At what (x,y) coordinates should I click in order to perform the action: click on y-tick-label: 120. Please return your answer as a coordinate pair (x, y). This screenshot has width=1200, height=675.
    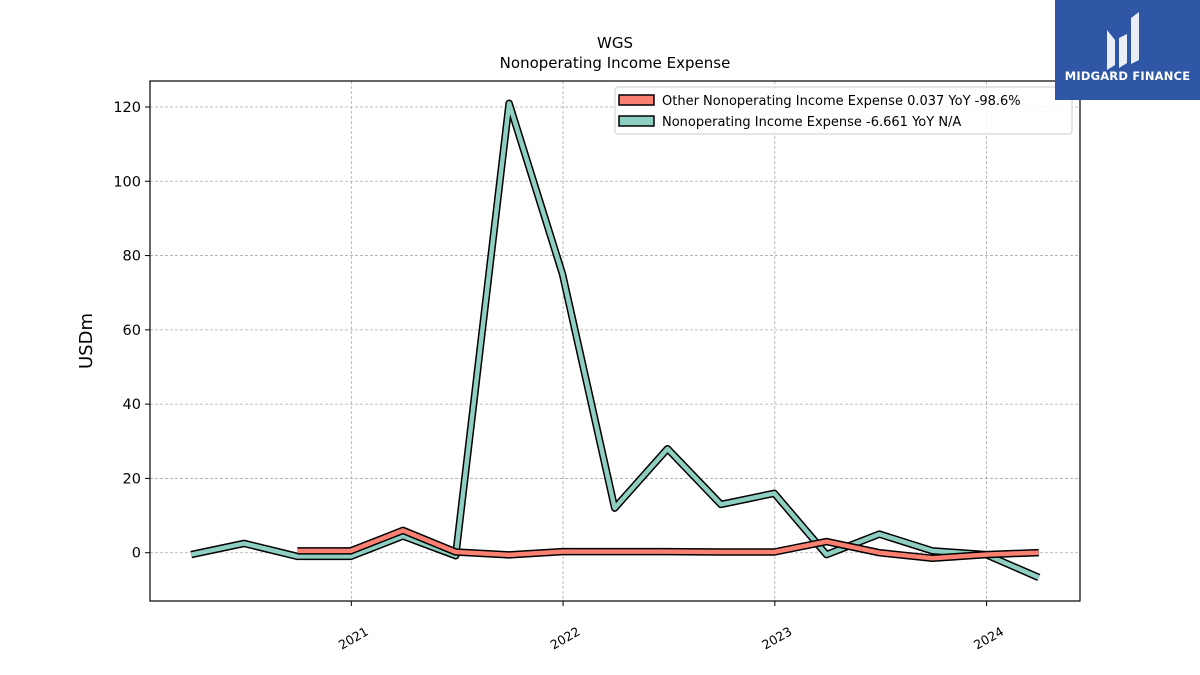
    Looking at the image, I should click on (127, 108).